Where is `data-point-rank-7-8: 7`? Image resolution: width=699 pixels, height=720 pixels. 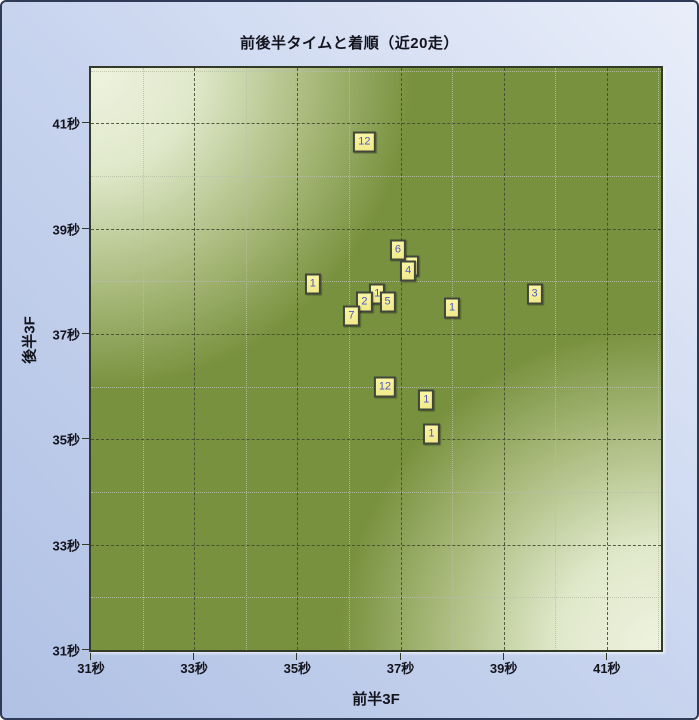 data-point-rank-7-8: 7 is located at coordinates (351, 316).